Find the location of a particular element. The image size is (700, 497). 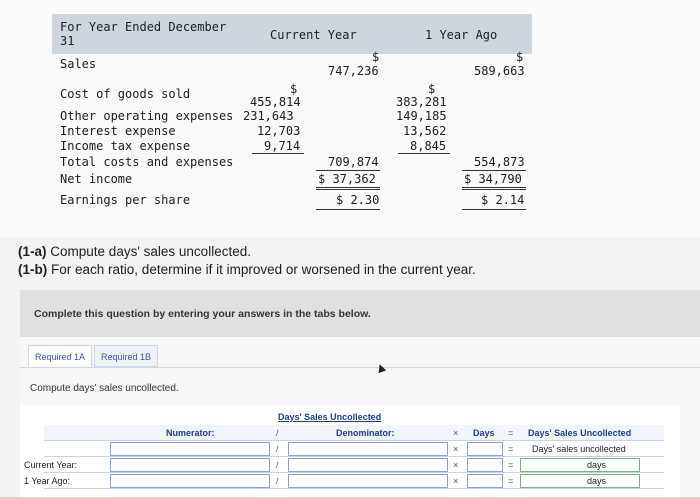

total-prior: 554,873 is located at coordinates (499, 162).